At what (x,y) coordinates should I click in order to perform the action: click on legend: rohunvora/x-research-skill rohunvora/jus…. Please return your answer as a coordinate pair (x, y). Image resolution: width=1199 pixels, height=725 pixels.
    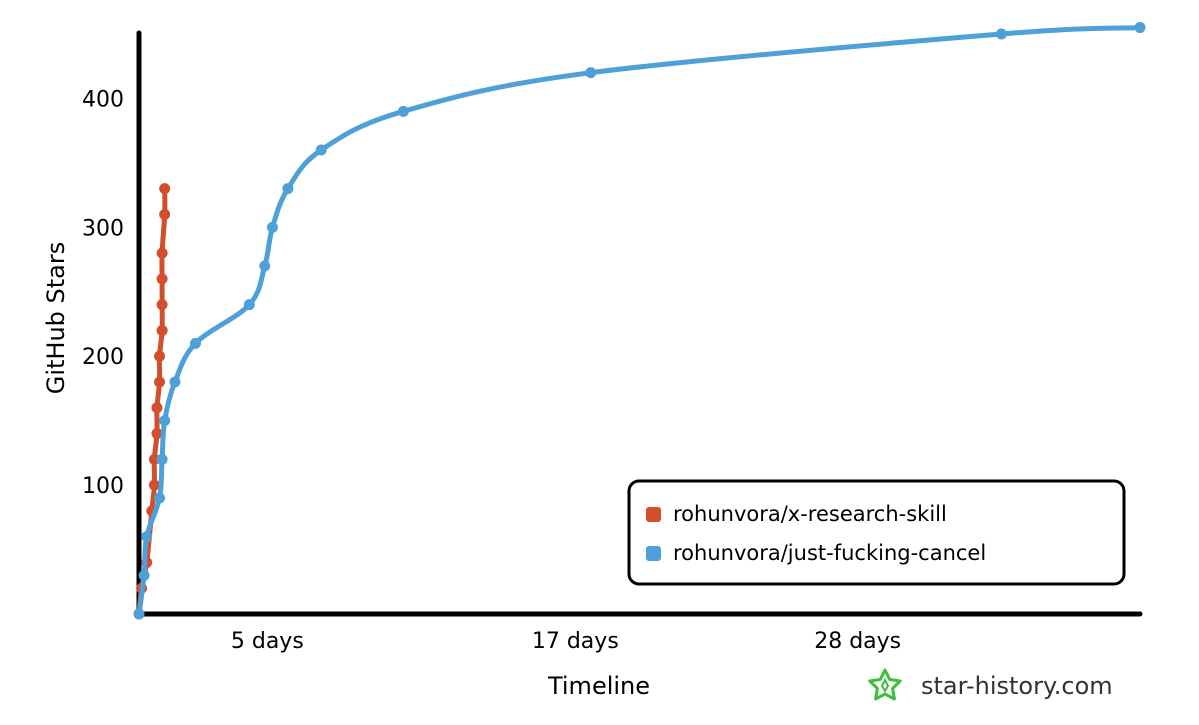
    Looking at the image, I should click on (876, 532).